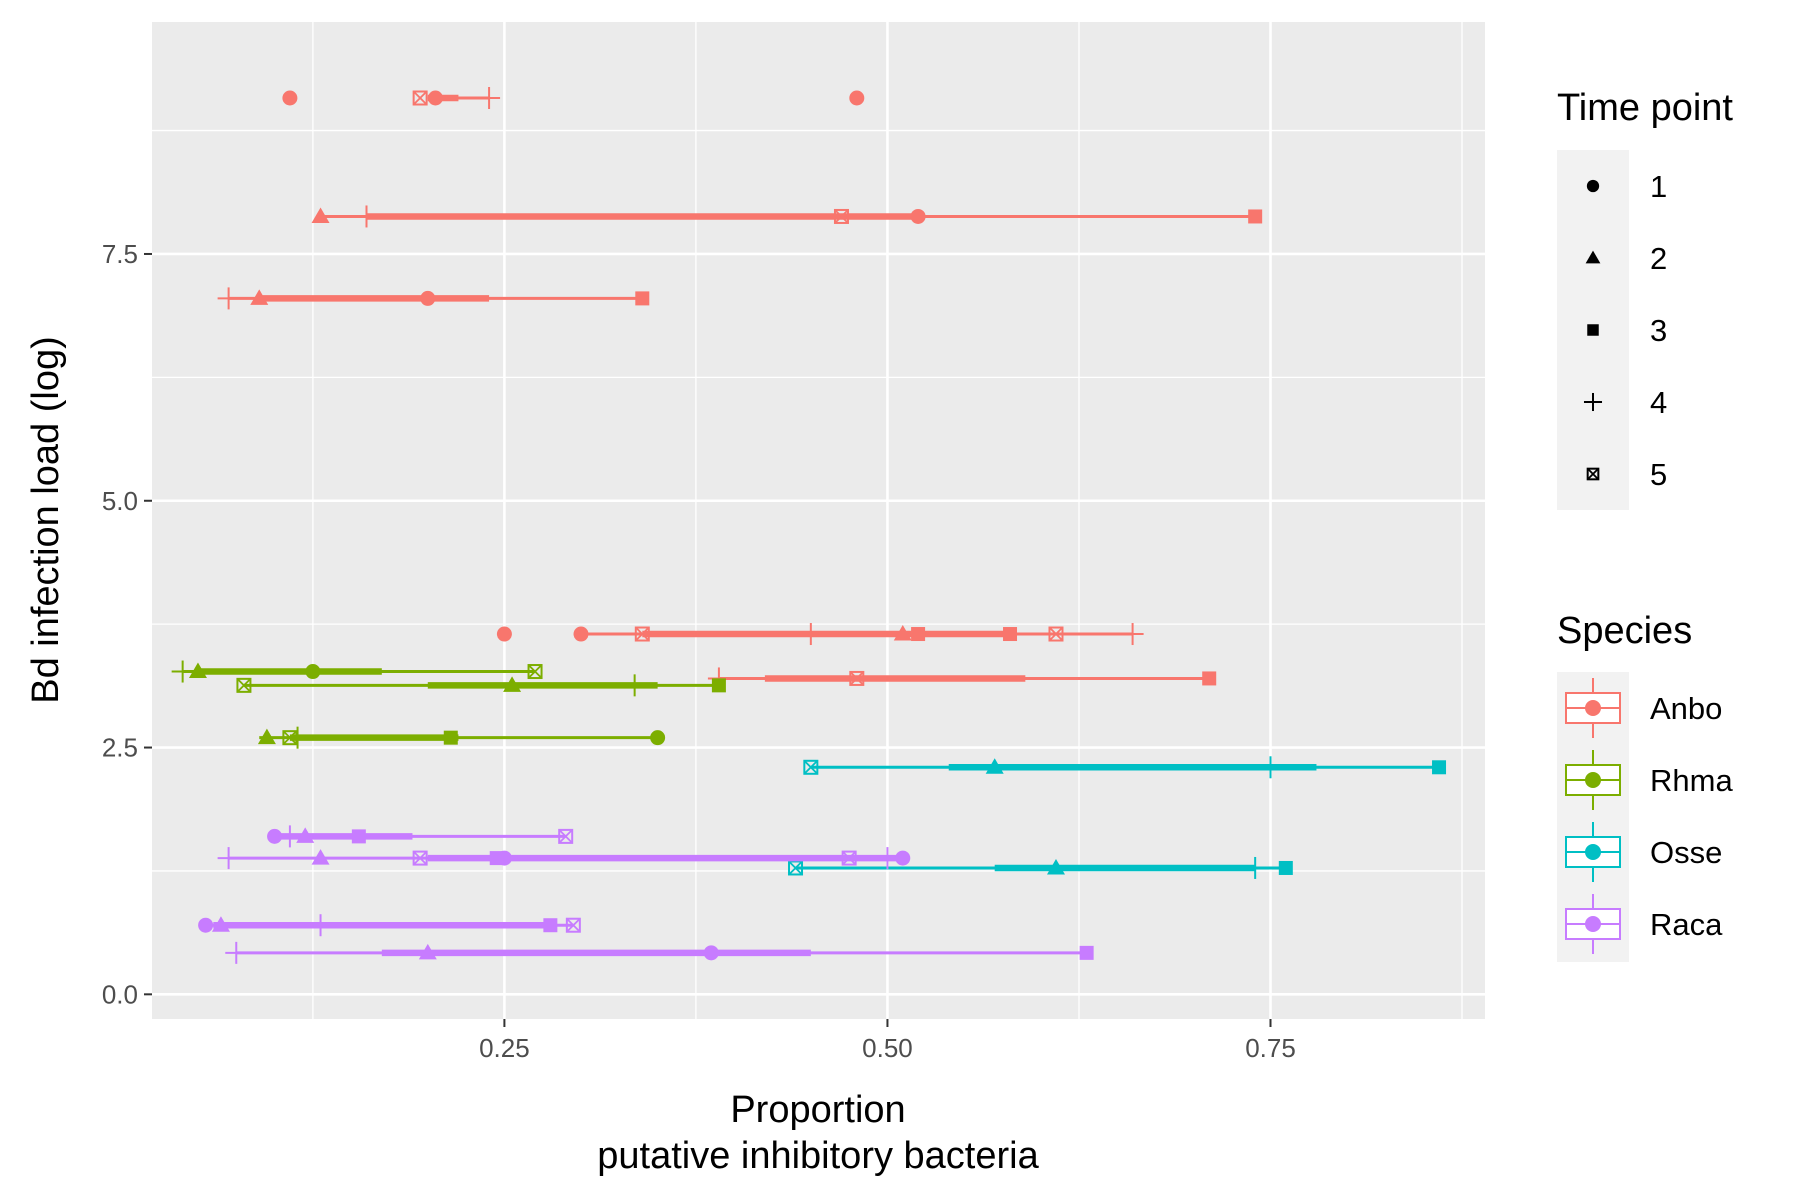 This screenshot has width=1800, height=1200. Describe the element at coordinates (120, 501) in the screenshot. I see `y-tick-label: 5.0` at that location.